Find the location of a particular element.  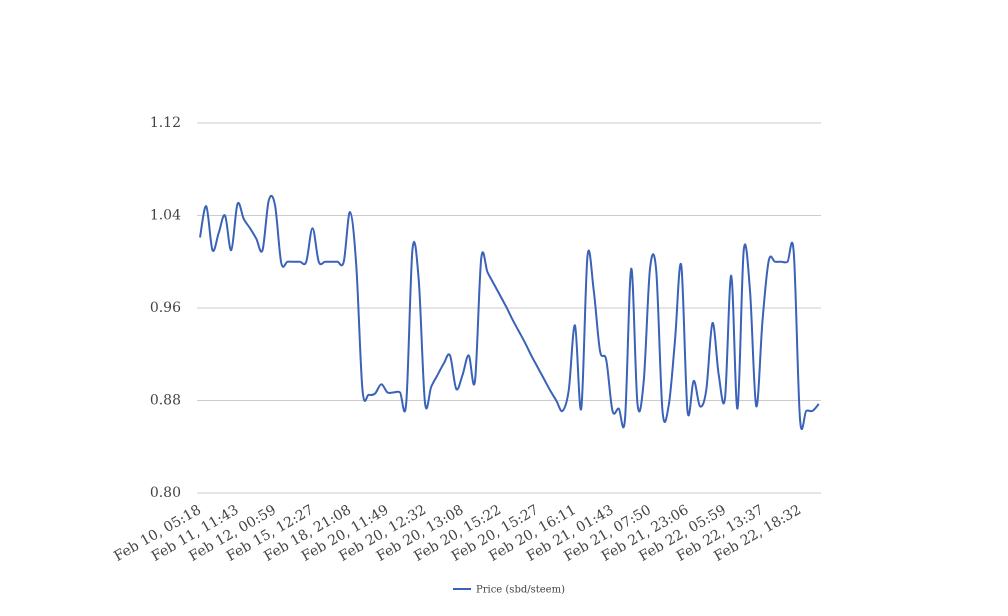

y-tick-label: 0.88 is located at coordinates (165, 401).